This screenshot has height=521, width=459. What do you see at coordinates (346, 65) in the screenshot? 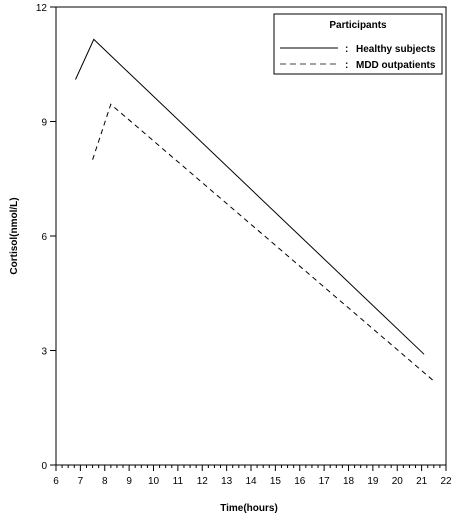
I see `legend-prefix-mdd: :` at bounding box center [346, 65].